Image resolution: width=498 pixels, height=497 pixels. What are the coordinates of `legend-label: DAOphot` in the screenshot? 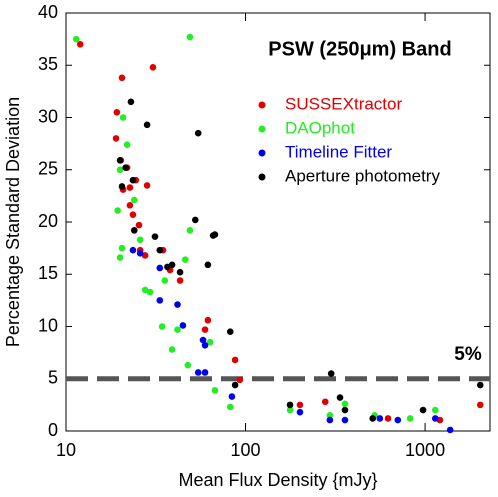 It's located at (320, 127).